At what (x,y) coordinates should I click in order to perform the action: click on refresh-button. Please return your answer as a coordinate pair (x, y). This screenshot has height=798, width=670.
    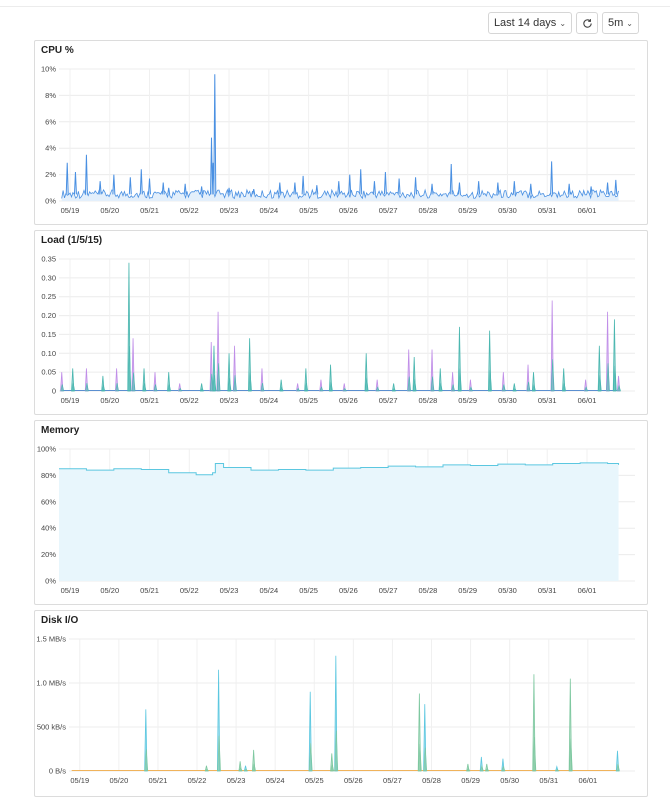
    Looking at the image, I should click on (587, 23).